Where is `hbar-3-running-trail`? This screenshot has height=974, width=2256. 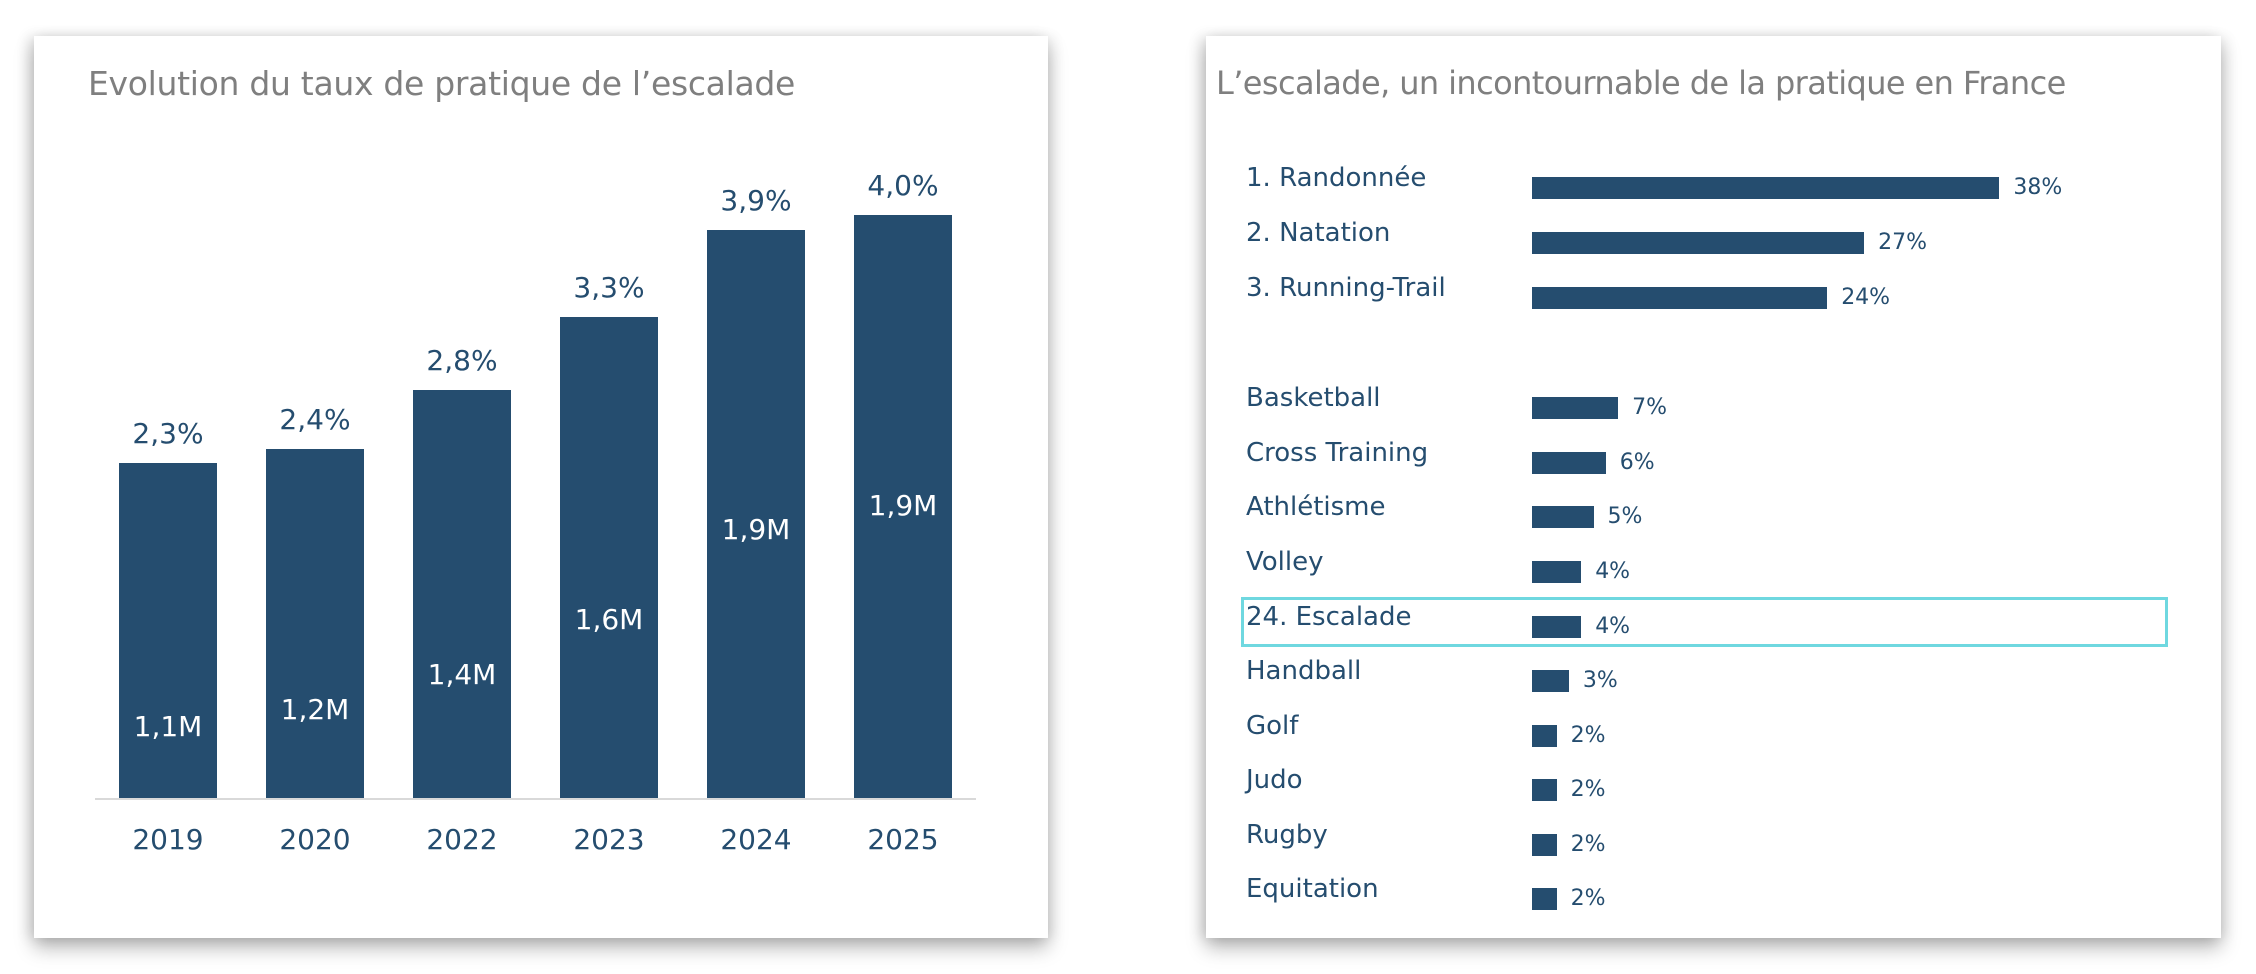 hbar-3-running-trail is located at coordinates (1680, 298).